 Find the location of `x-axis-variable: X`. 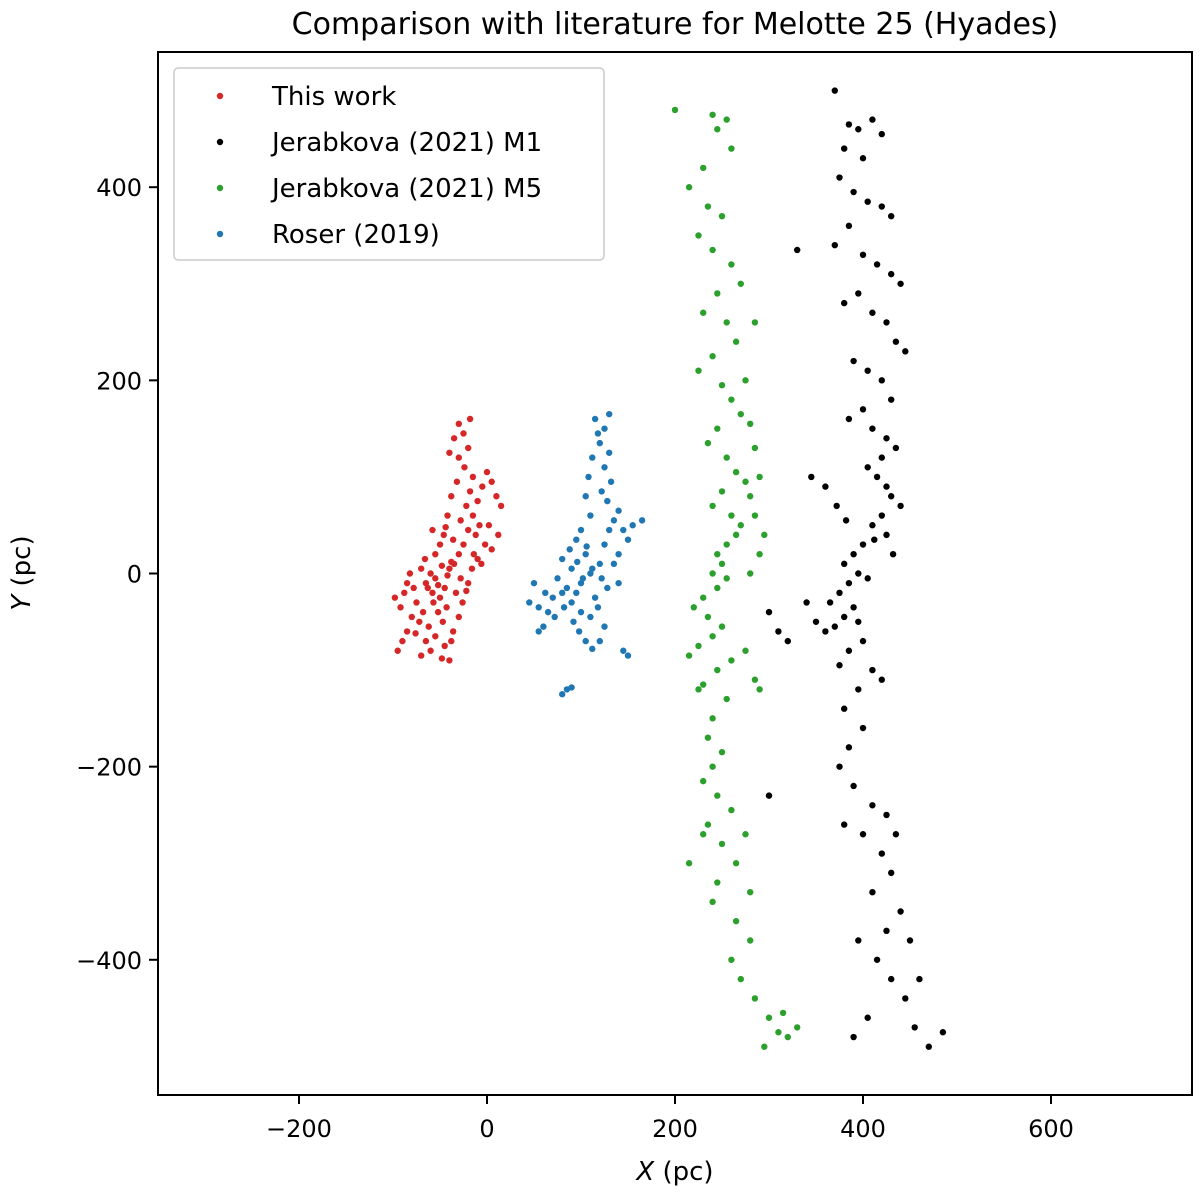

x-axis-variable: X is located at coordinates (644, 1172).